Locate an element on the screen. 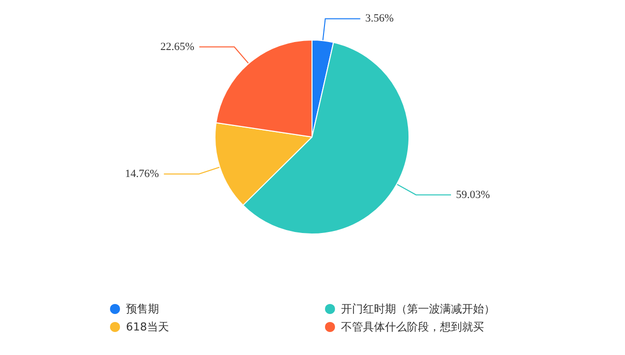 The height and width of the screenshot is (355, 625). legend-label: 预售期 is located at coordinates (142, 309).